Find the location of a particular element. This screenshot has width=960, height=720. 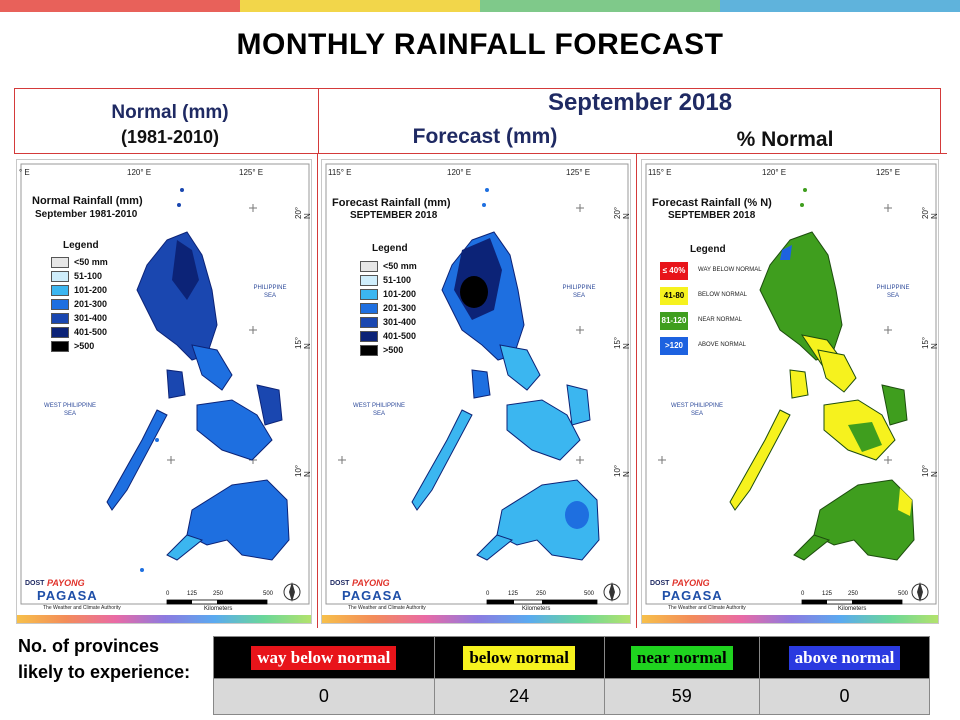

category-way-below-normal: way below normal is located at coordinates (324, 657).